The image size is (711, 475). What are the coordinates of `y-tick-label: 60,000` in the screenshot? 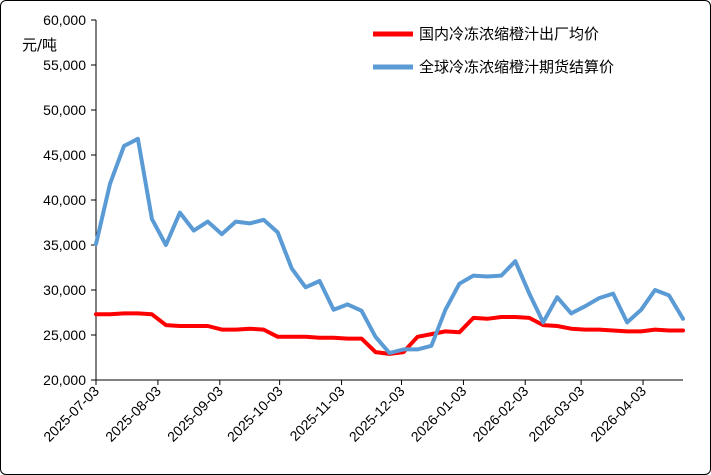 It's located at (64, 20).